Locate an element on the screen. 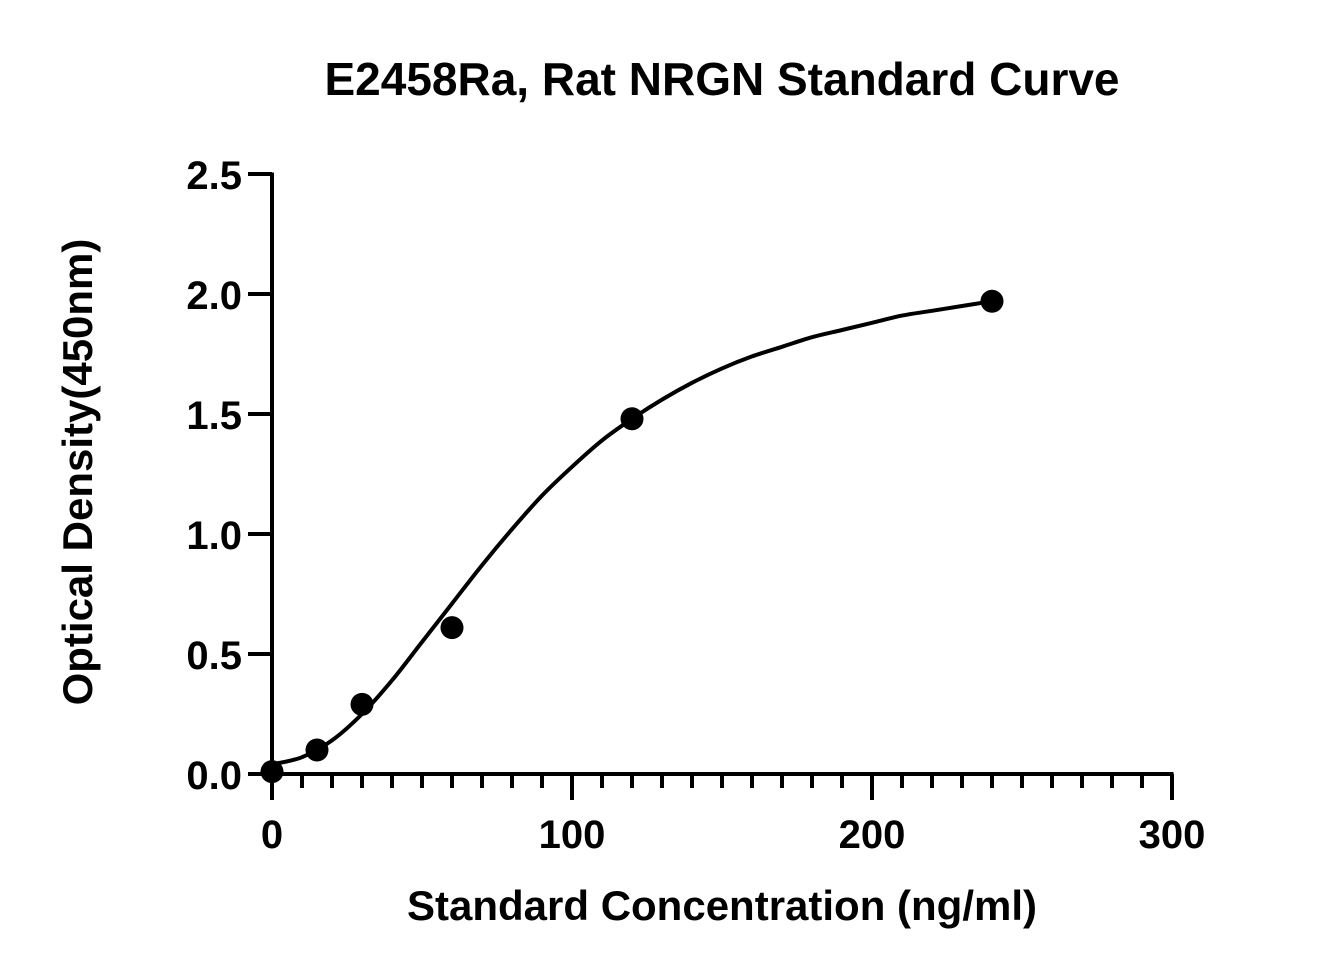 The width and height of the screenshot is (1341, 980). x-axis-label: Standard Concentration (ng/ml) is located at coordinates (722, 905).